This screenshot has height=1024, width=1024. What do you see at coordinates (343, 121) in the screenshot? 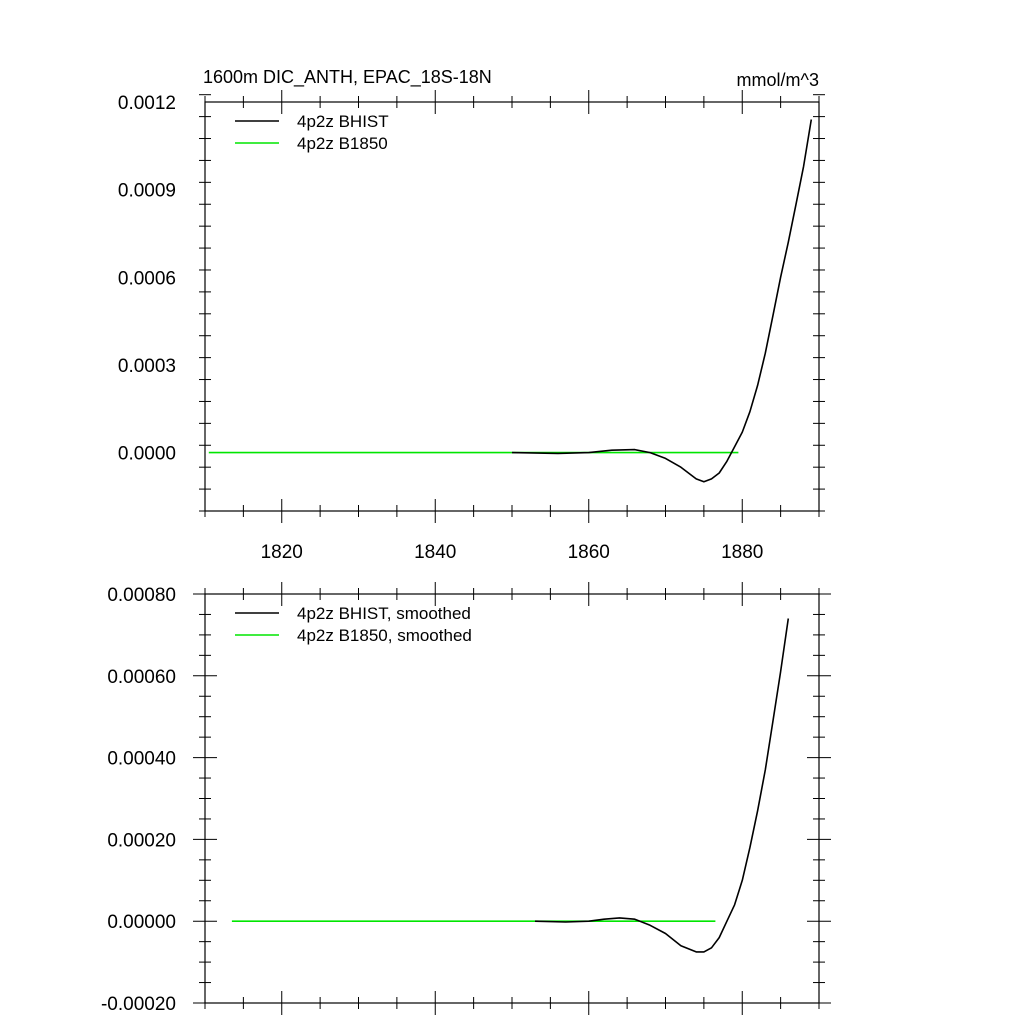
I see `legend-label-bhist: 4p2z BHIST` at bounding box center [343, 121].